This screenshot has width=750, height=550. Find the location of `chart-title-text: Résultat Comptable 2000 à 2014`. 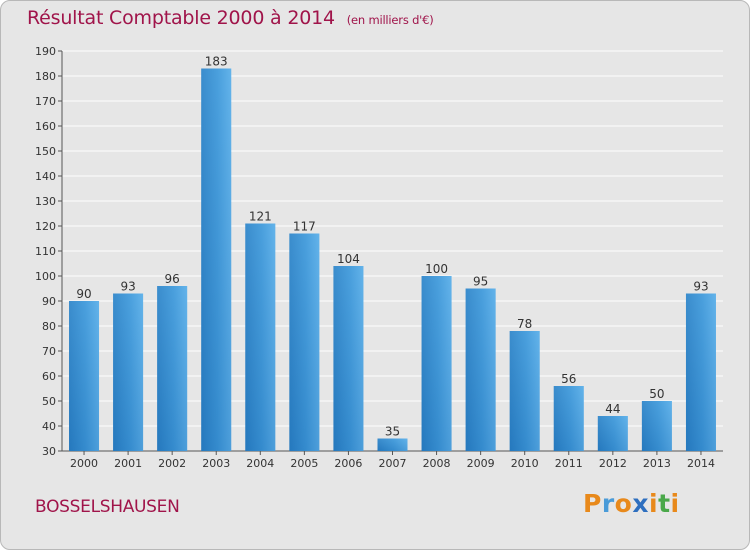

chart-title-text: Résultat Comptable 2000 à 2014 is located at coordinates (181, 18).